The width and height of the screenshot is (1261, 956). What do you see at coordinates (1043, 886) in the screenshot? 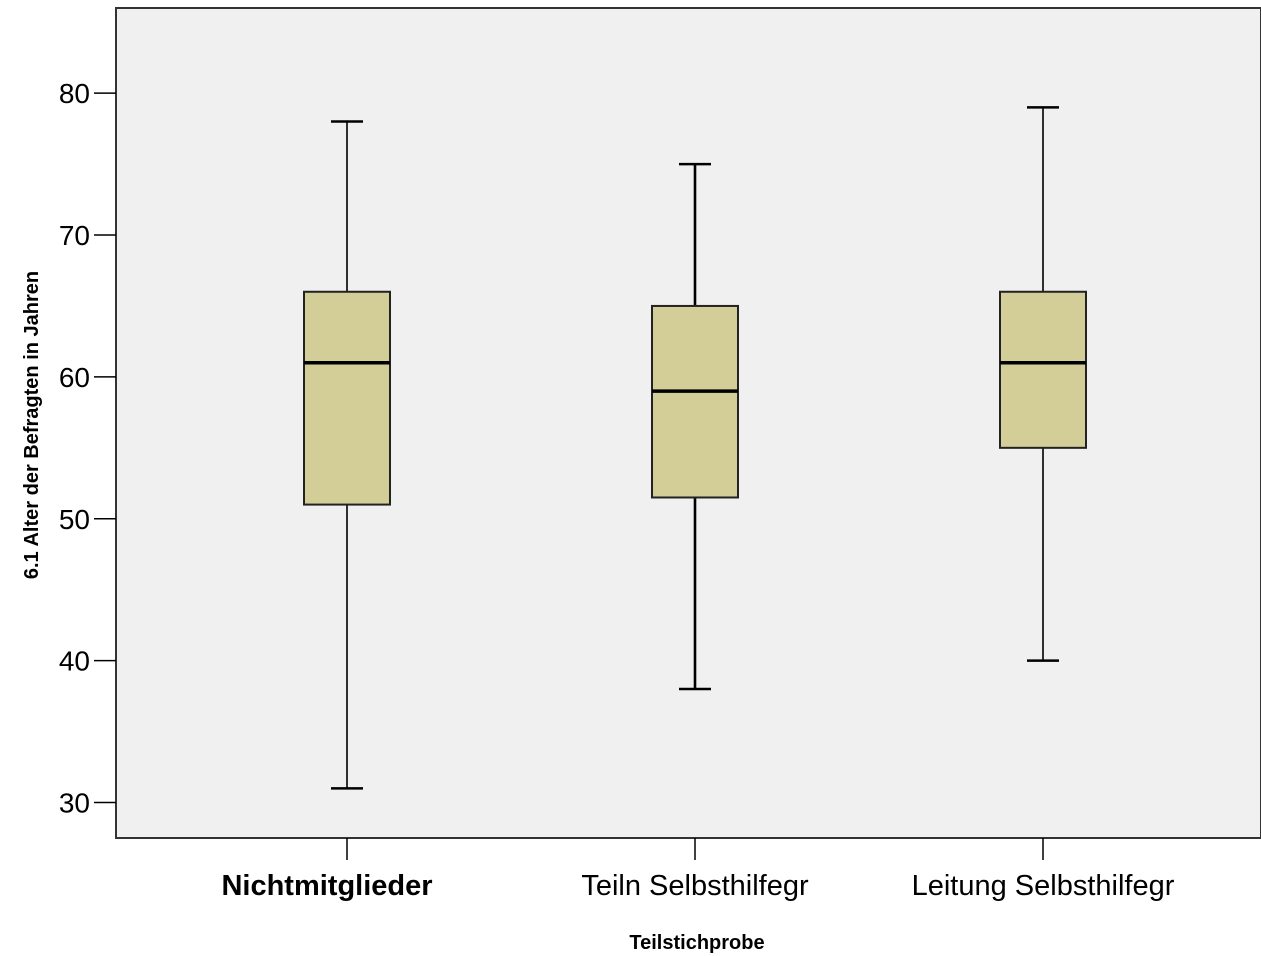
I see `x-tick-label: Leitung Selbsthilfegr` at bounding box center [1043, 886].